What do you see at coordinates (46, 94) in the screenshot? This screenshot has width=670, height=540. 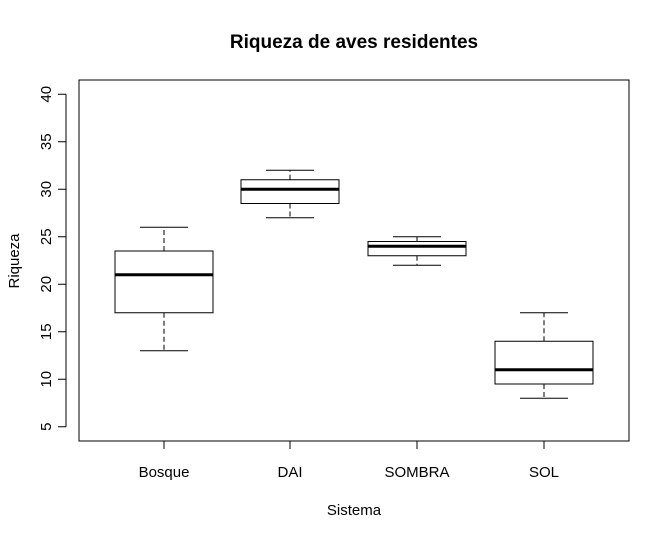 I see `y-tick-label: 40` at bounding box center [46, 94].